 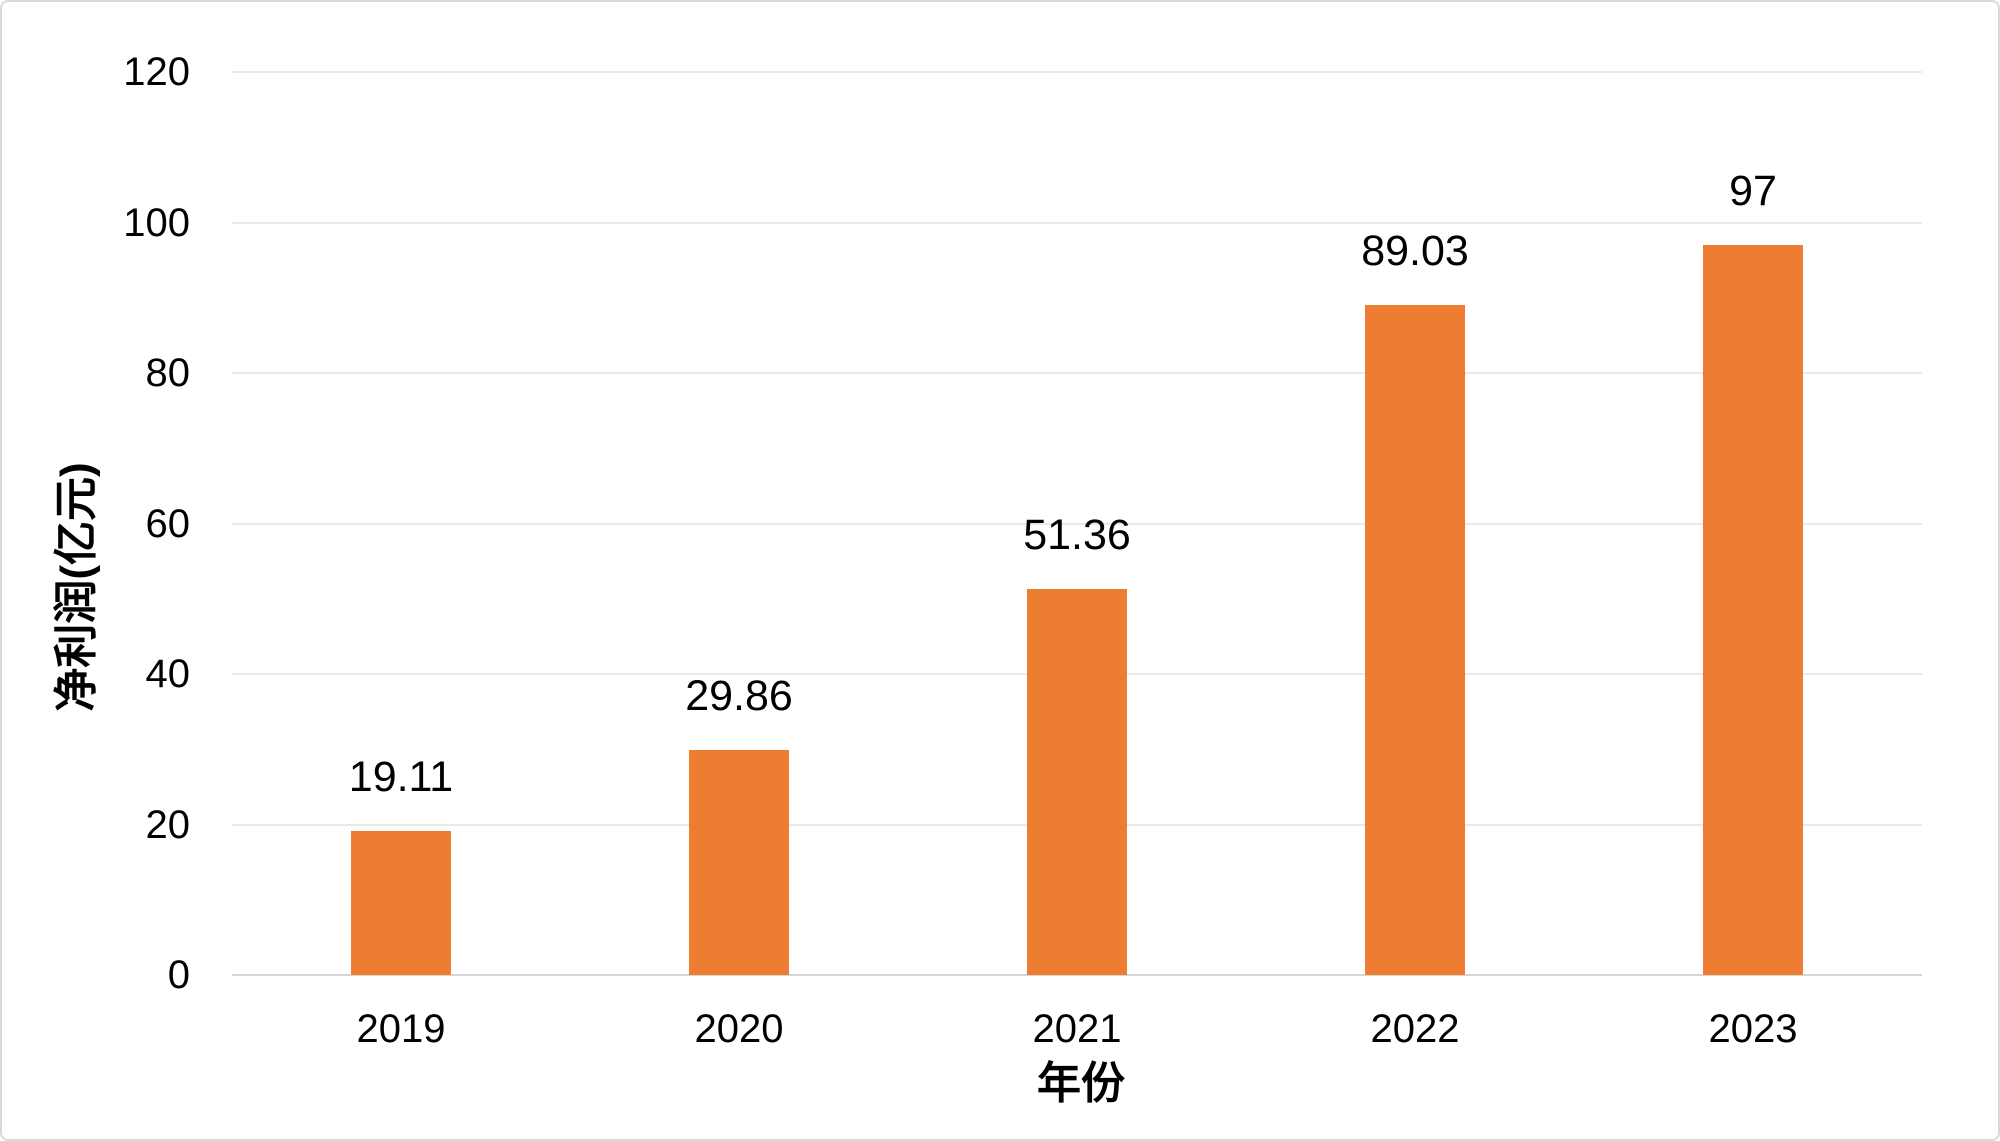 What do you see at coordinates (739, 862) in the screenshot?
I see `bar-2020` at bounding box center [739, 862].